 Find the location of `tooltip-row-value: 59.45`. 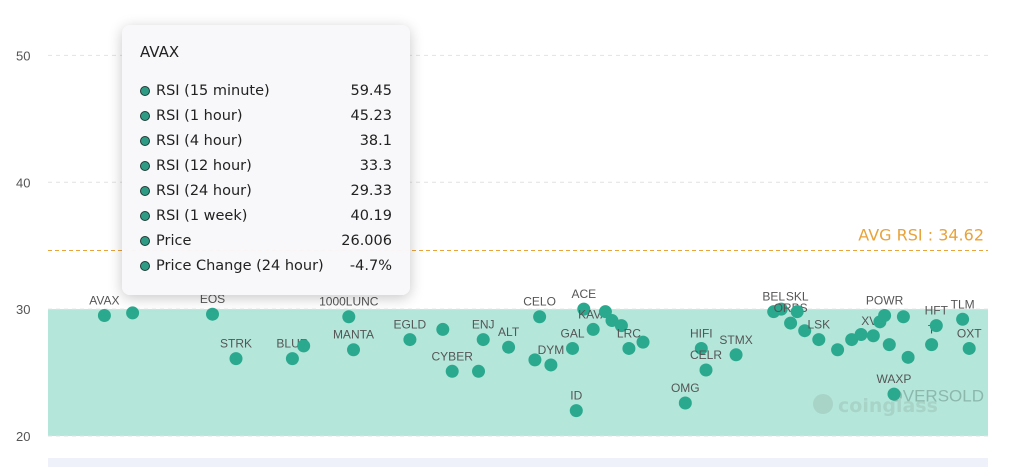

tooltip-row-value: 59.45 is located at coordinates (371, 90).